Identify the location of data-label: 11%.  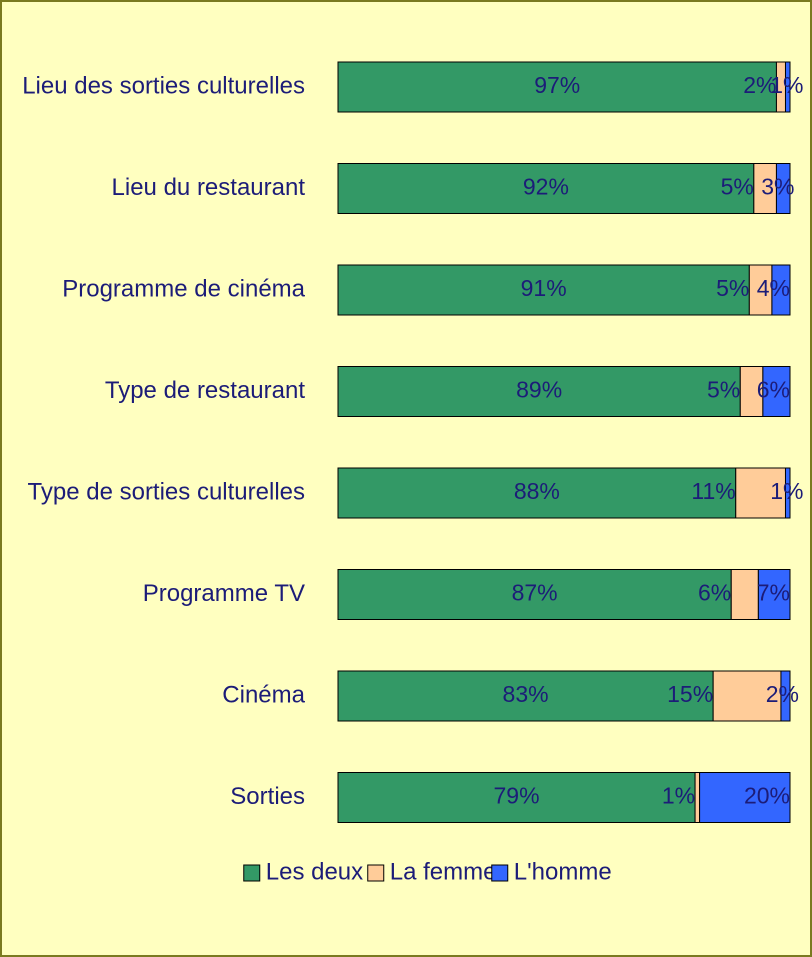
(713, 491).